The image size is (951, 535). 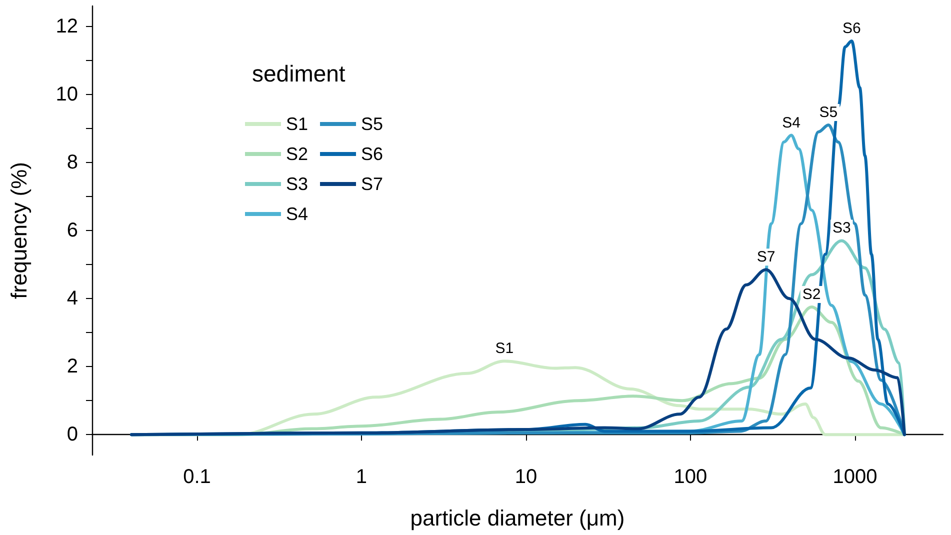 I want to click on x-tick-label: 0.1, so click(x=197, y=477).